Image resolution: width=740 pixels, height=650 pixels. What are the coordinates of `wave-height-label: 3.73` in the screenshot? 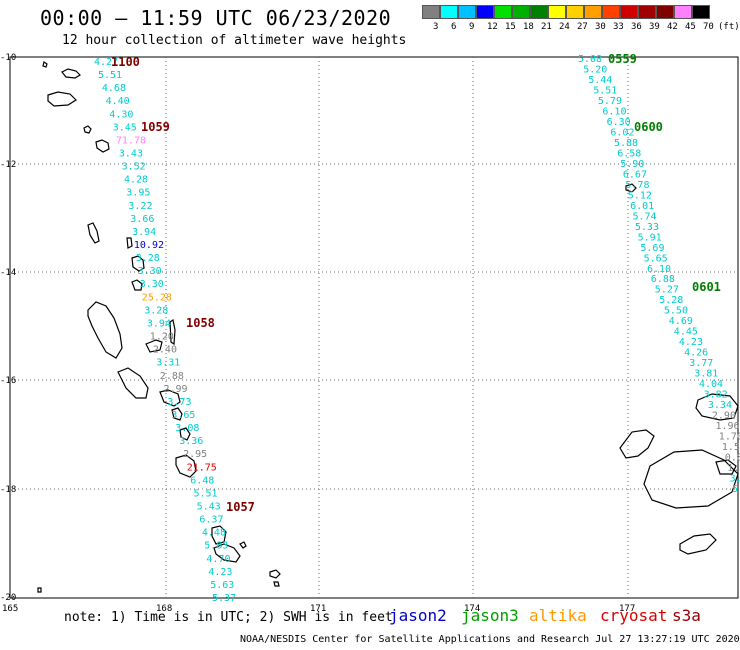 It's located at (179, 402).